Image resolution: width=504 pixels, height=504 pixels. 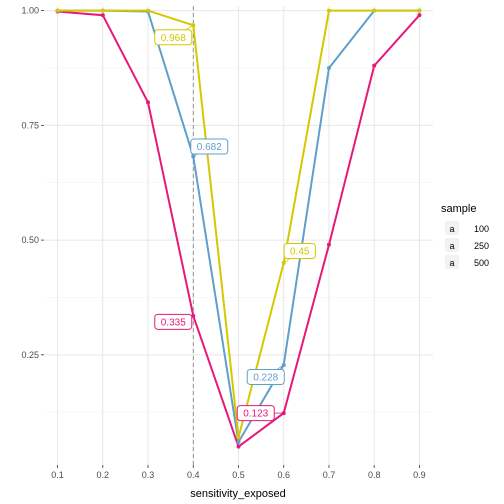 I want to click on legend-title: sample, so click(x=458, y=209).